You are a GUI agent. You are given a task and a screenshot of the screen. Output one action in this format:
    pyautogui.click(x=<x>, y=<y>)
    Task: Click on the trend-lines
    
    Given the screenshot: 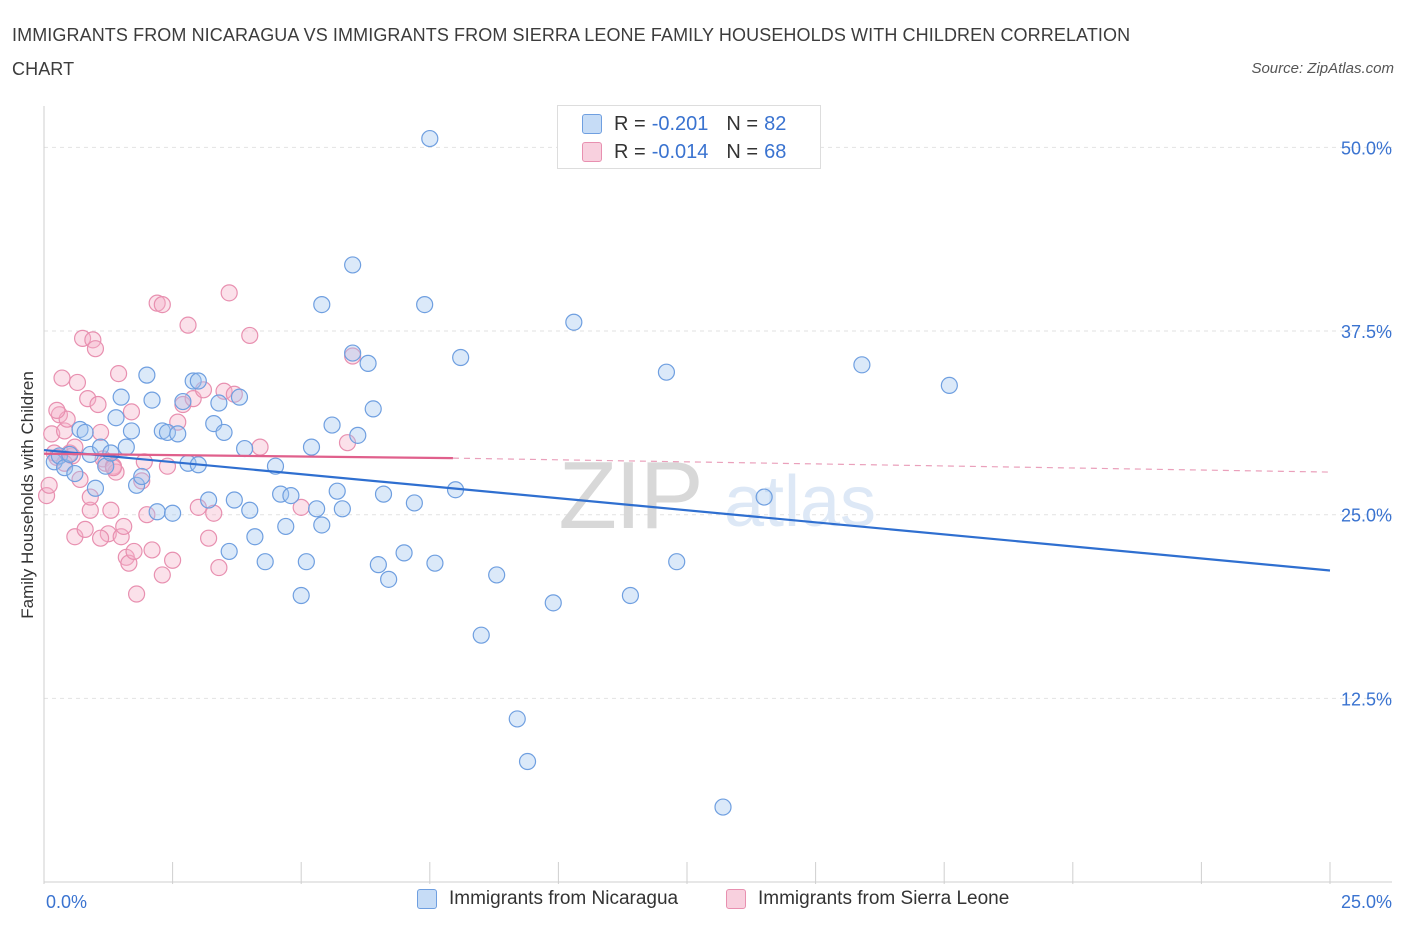 What is the action you would take?
    pyautogui.click(x=687, y=510)
    